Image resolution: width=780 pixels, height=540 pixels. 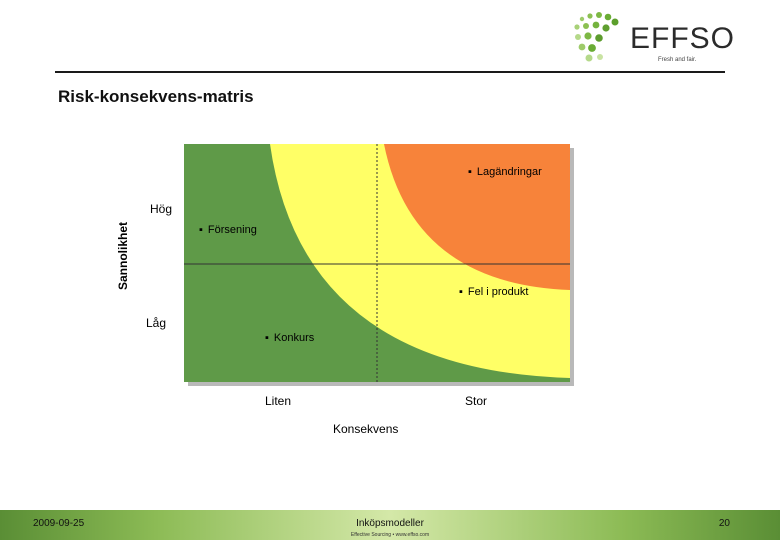 I want to click on zone-orange, so click(x=477, y=217).